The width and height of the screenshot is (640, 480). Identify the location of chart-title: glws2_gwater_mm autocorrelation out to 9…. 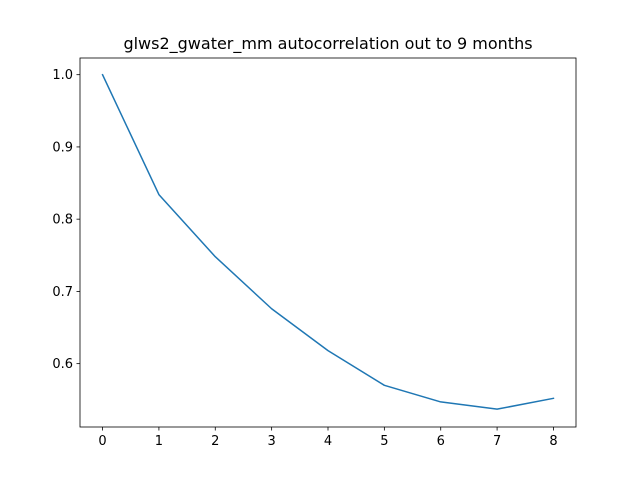
(327, 44).